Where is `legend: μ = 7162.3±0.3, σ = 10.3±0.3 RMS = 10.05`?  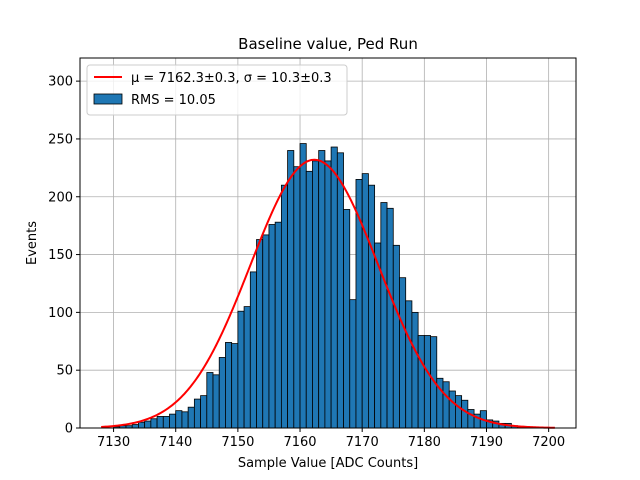
legend: μ = 7162.3±0.3, σ = 10.3±0.3 RMS = 10.05 is located at coordinates (217, 90).